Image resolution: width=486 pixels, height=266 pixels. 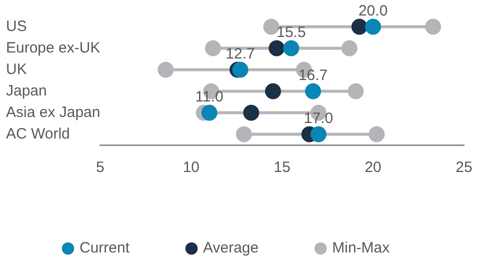 What do you see at coordinates (53, 112) in the screenshot?
I see `y-tick-label: Asia ex Japan` at bounding box center [53, 112].